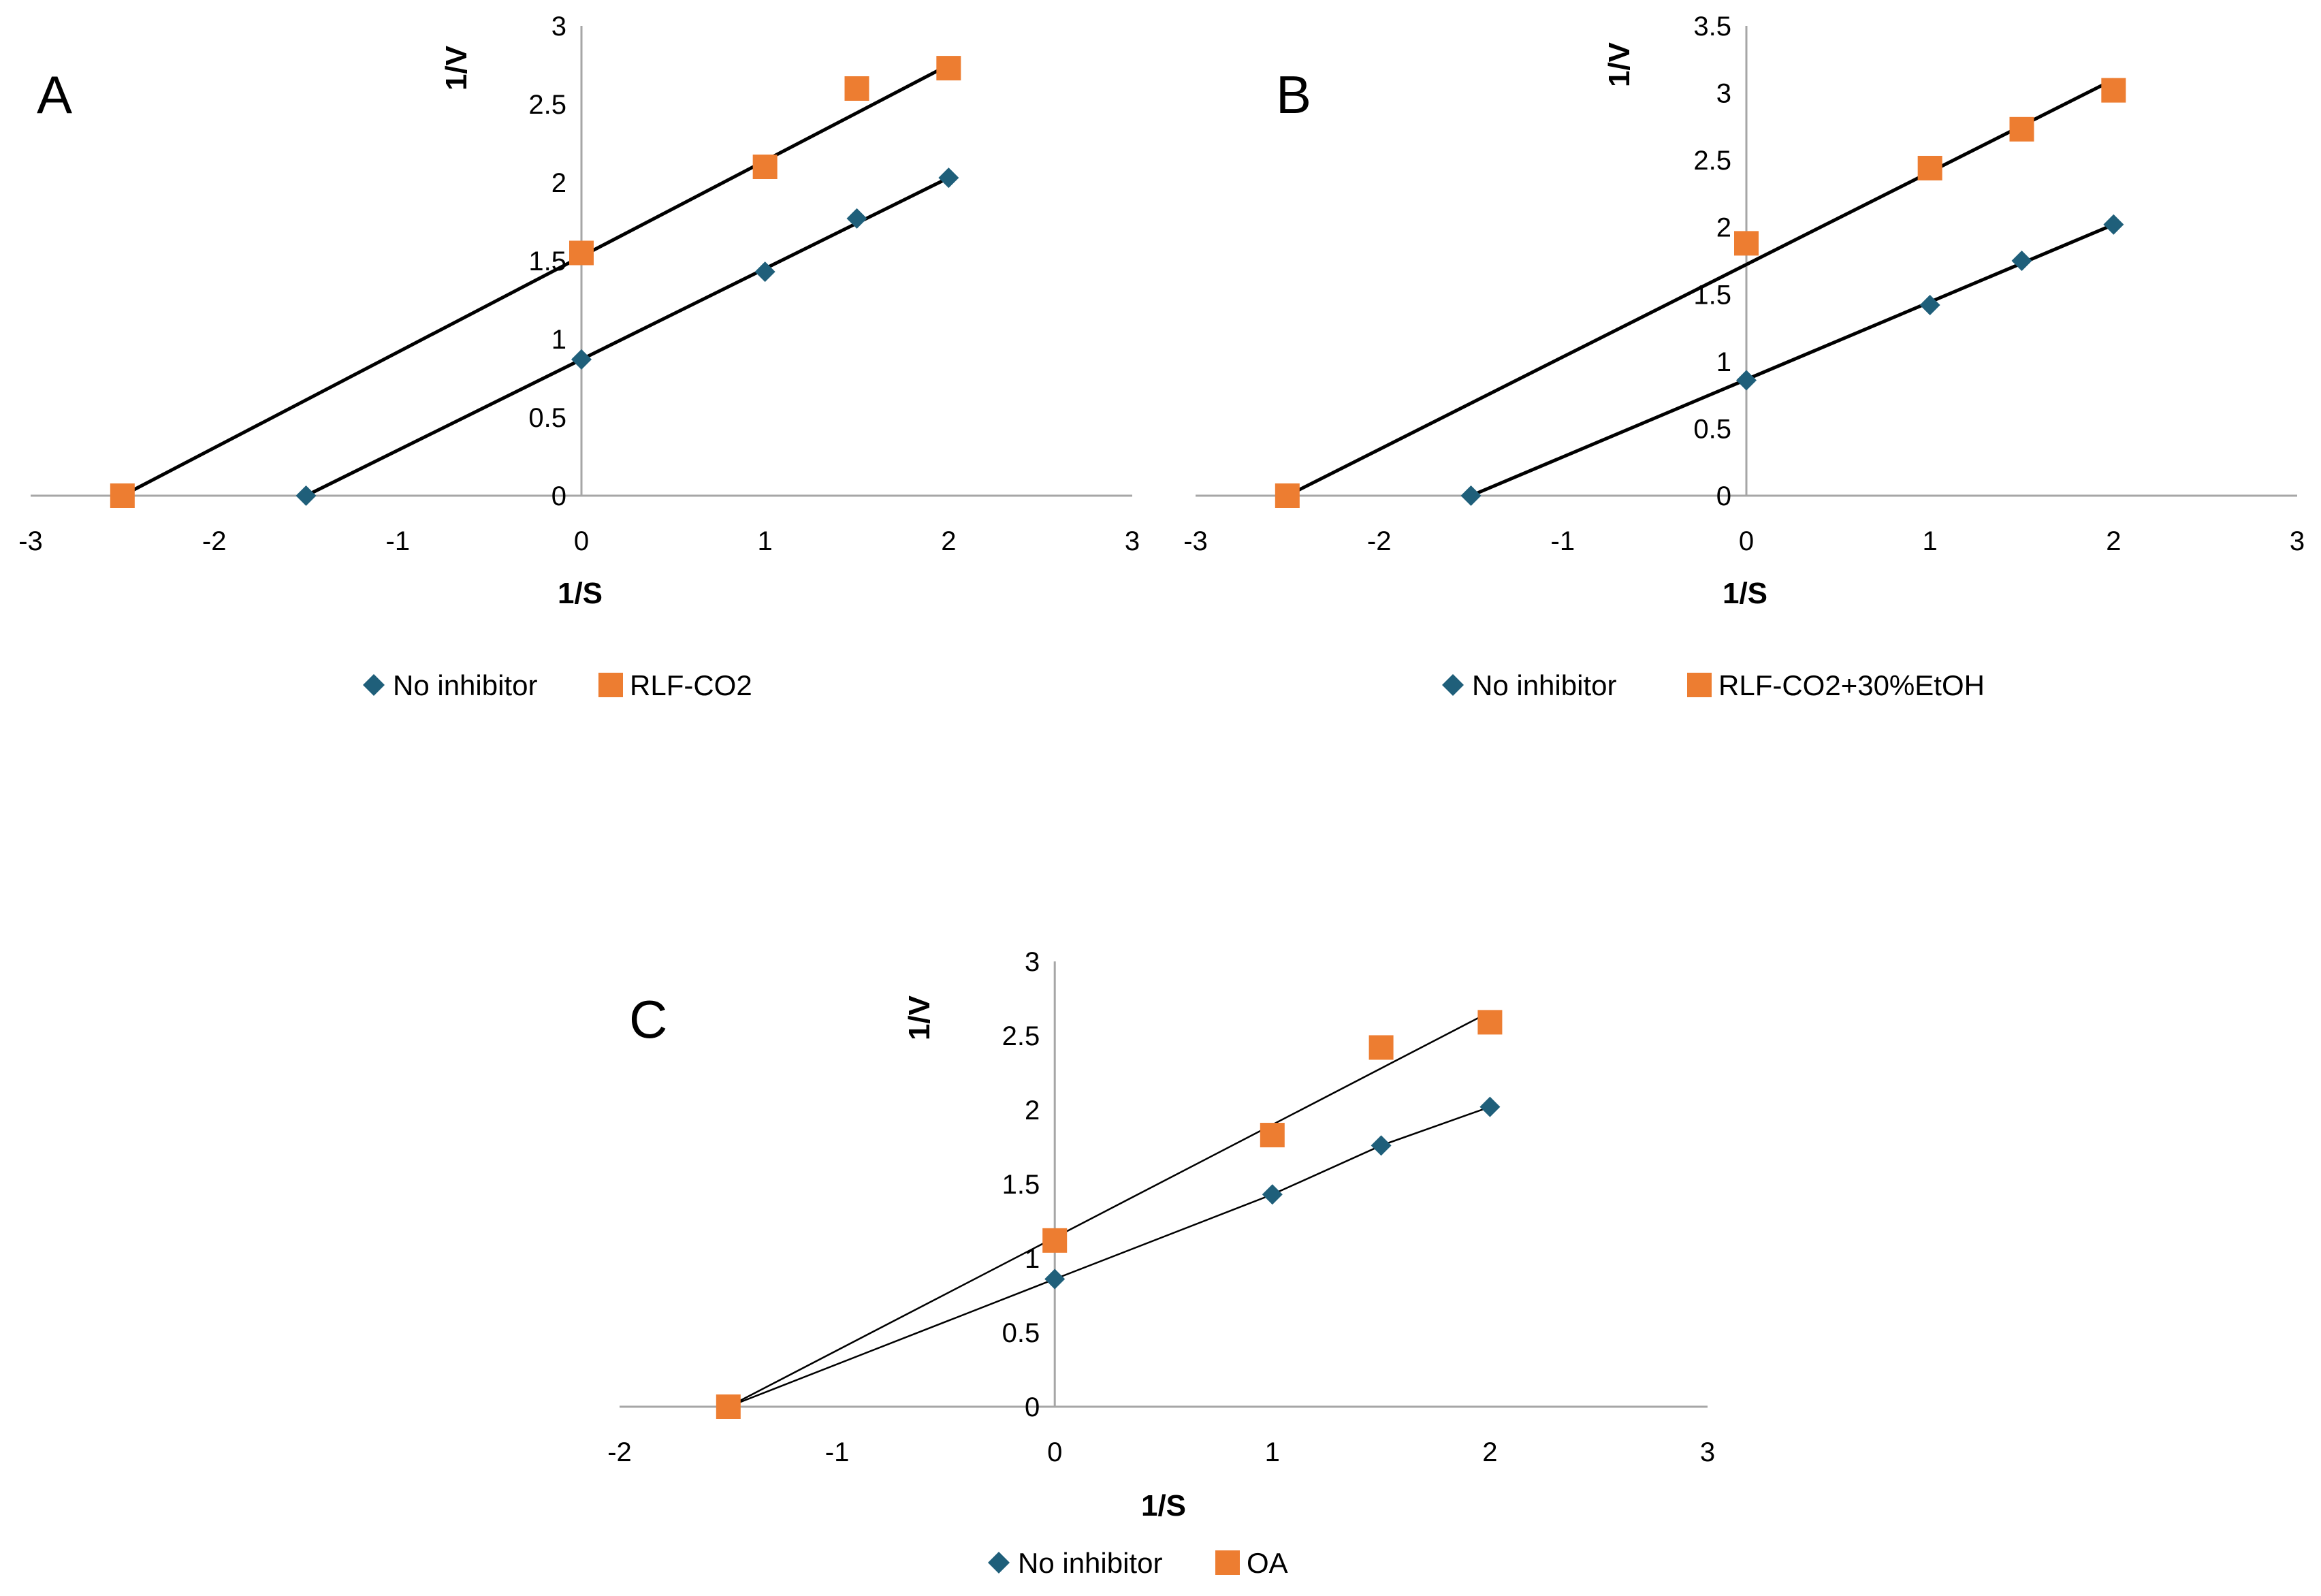 The width and height of the screenshot is (2321, 1596). Describe the element at coordinates (1712, 27) in the screenshot. I see `y-tick-label: 3.5` at that location.